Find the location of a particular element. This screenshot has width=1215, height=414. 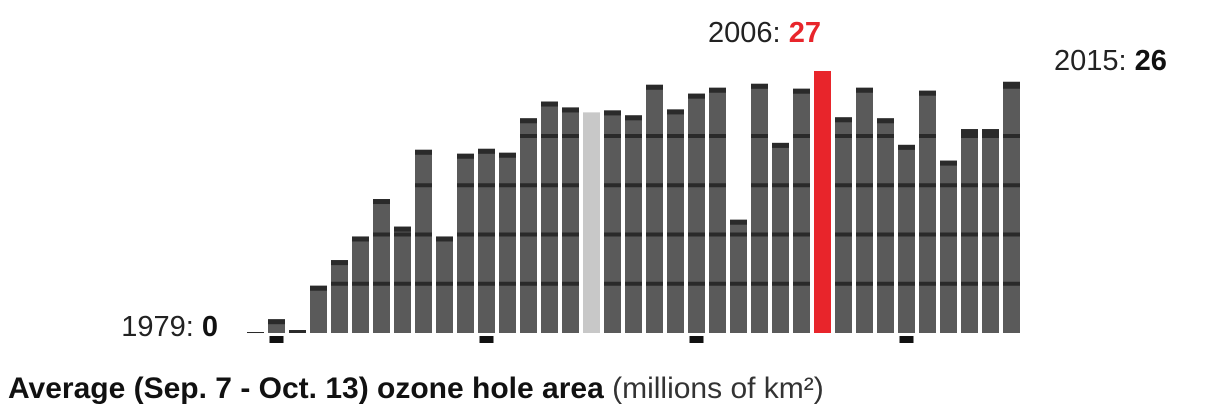

bar-1987 is located at coordinates (423, 241).